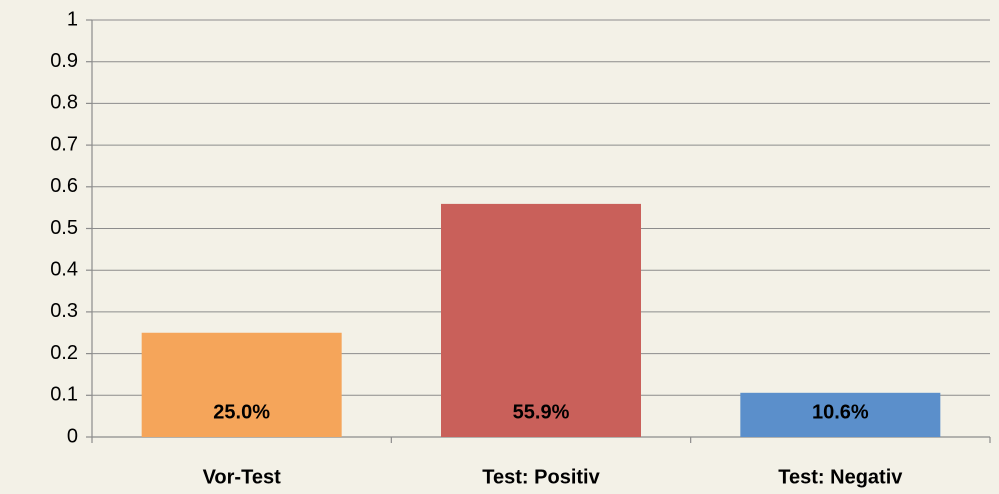 The width and height of the screenshot is (999, 494). What do you see at coordinates (541, 477) in the screenshot?
I see `x-tick-label: Test: Positiv` at bounding box center [541, 477].